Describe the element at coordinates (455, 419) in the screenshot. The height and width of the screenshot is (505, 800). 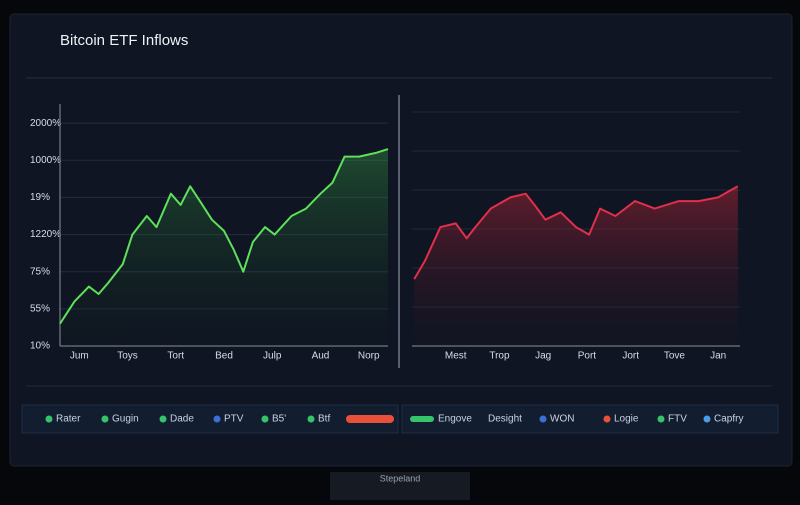
I see `legend-label: Engove` at that location.